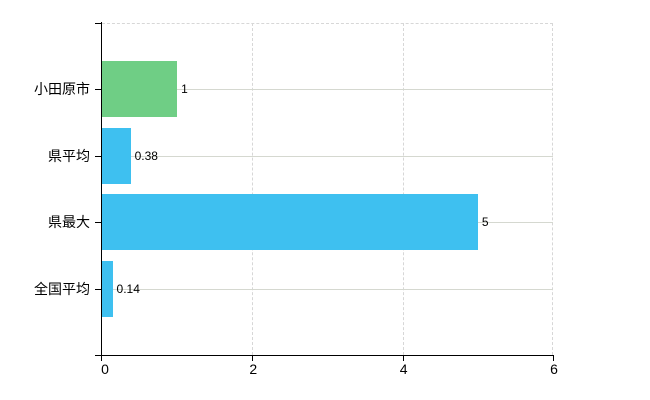  I want to click on category-label: 小田原市, so click(62, 89).